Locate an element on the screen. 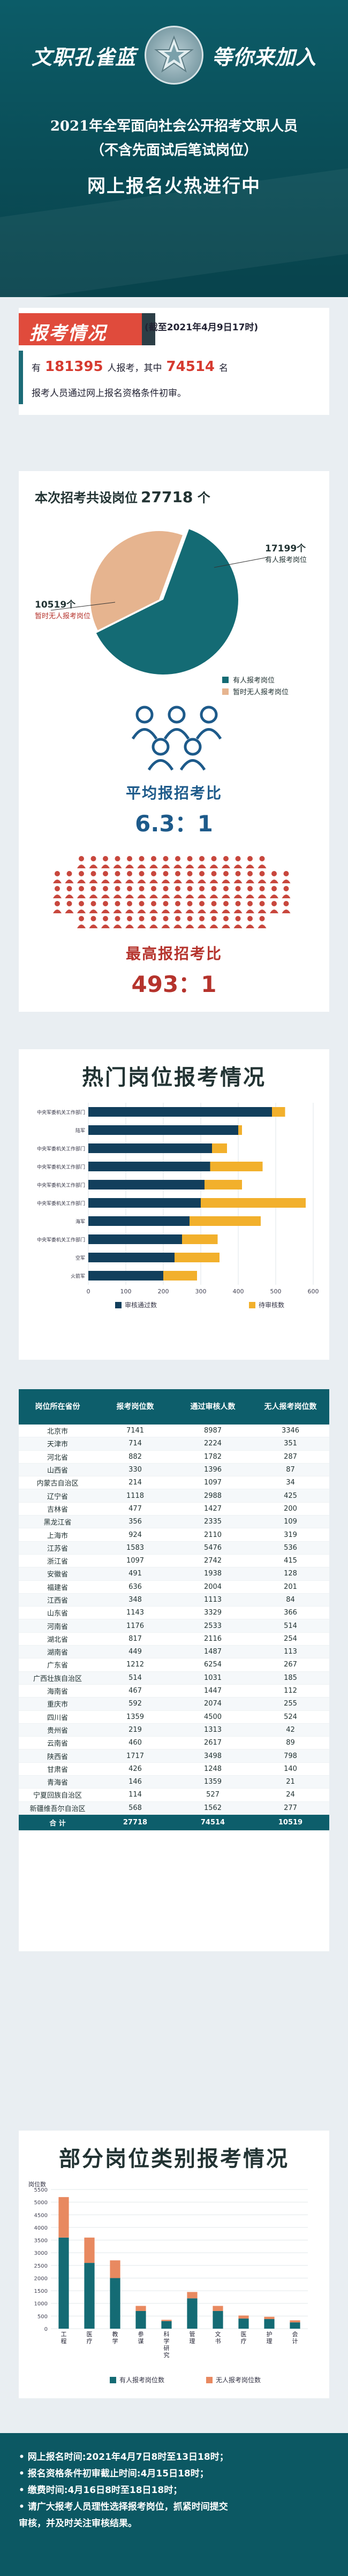 The width and height of the screenshot is (348, 2576). table-row: 天津市 714 2224 351 is located at coordinates (174, 1444).